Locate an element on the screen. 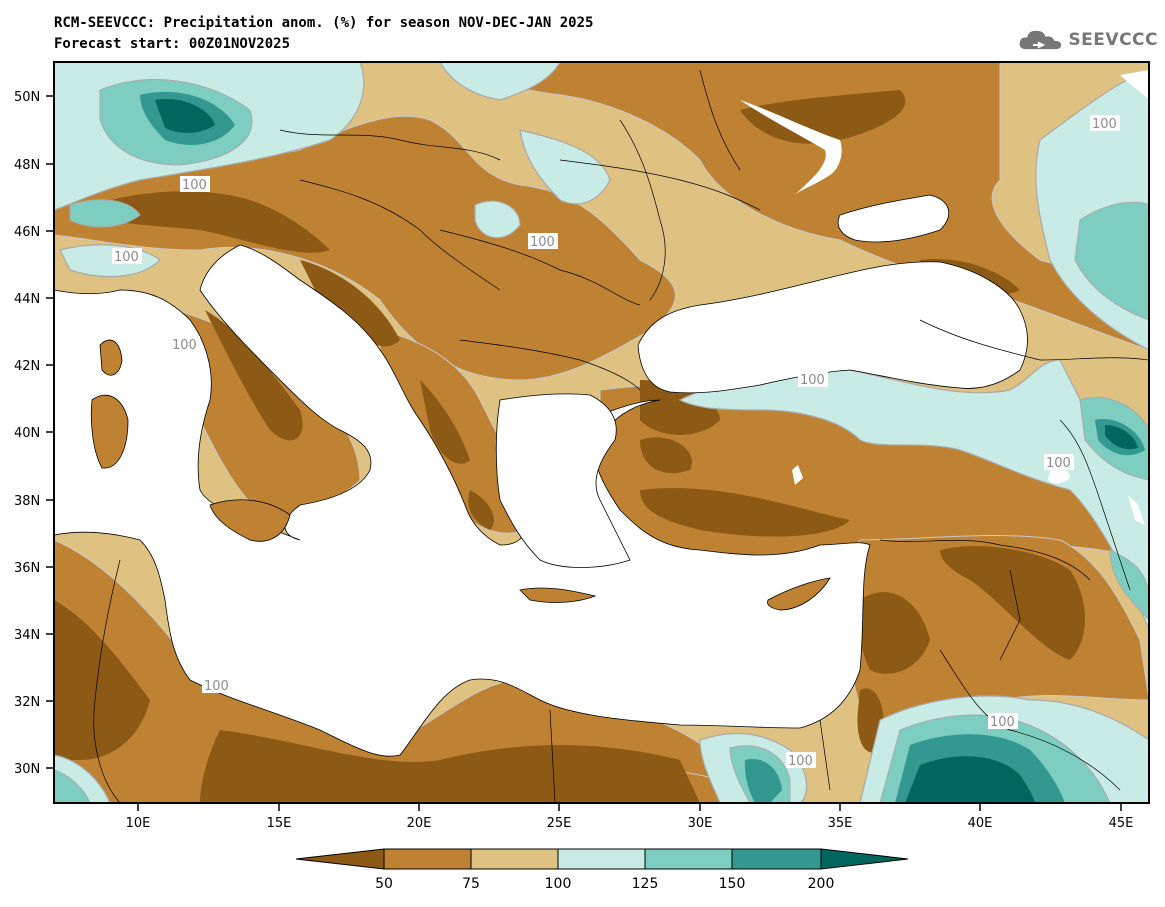 The image size is (1165, 907). logo-text: SEEVCCC is located at coordinates (1113, 40).